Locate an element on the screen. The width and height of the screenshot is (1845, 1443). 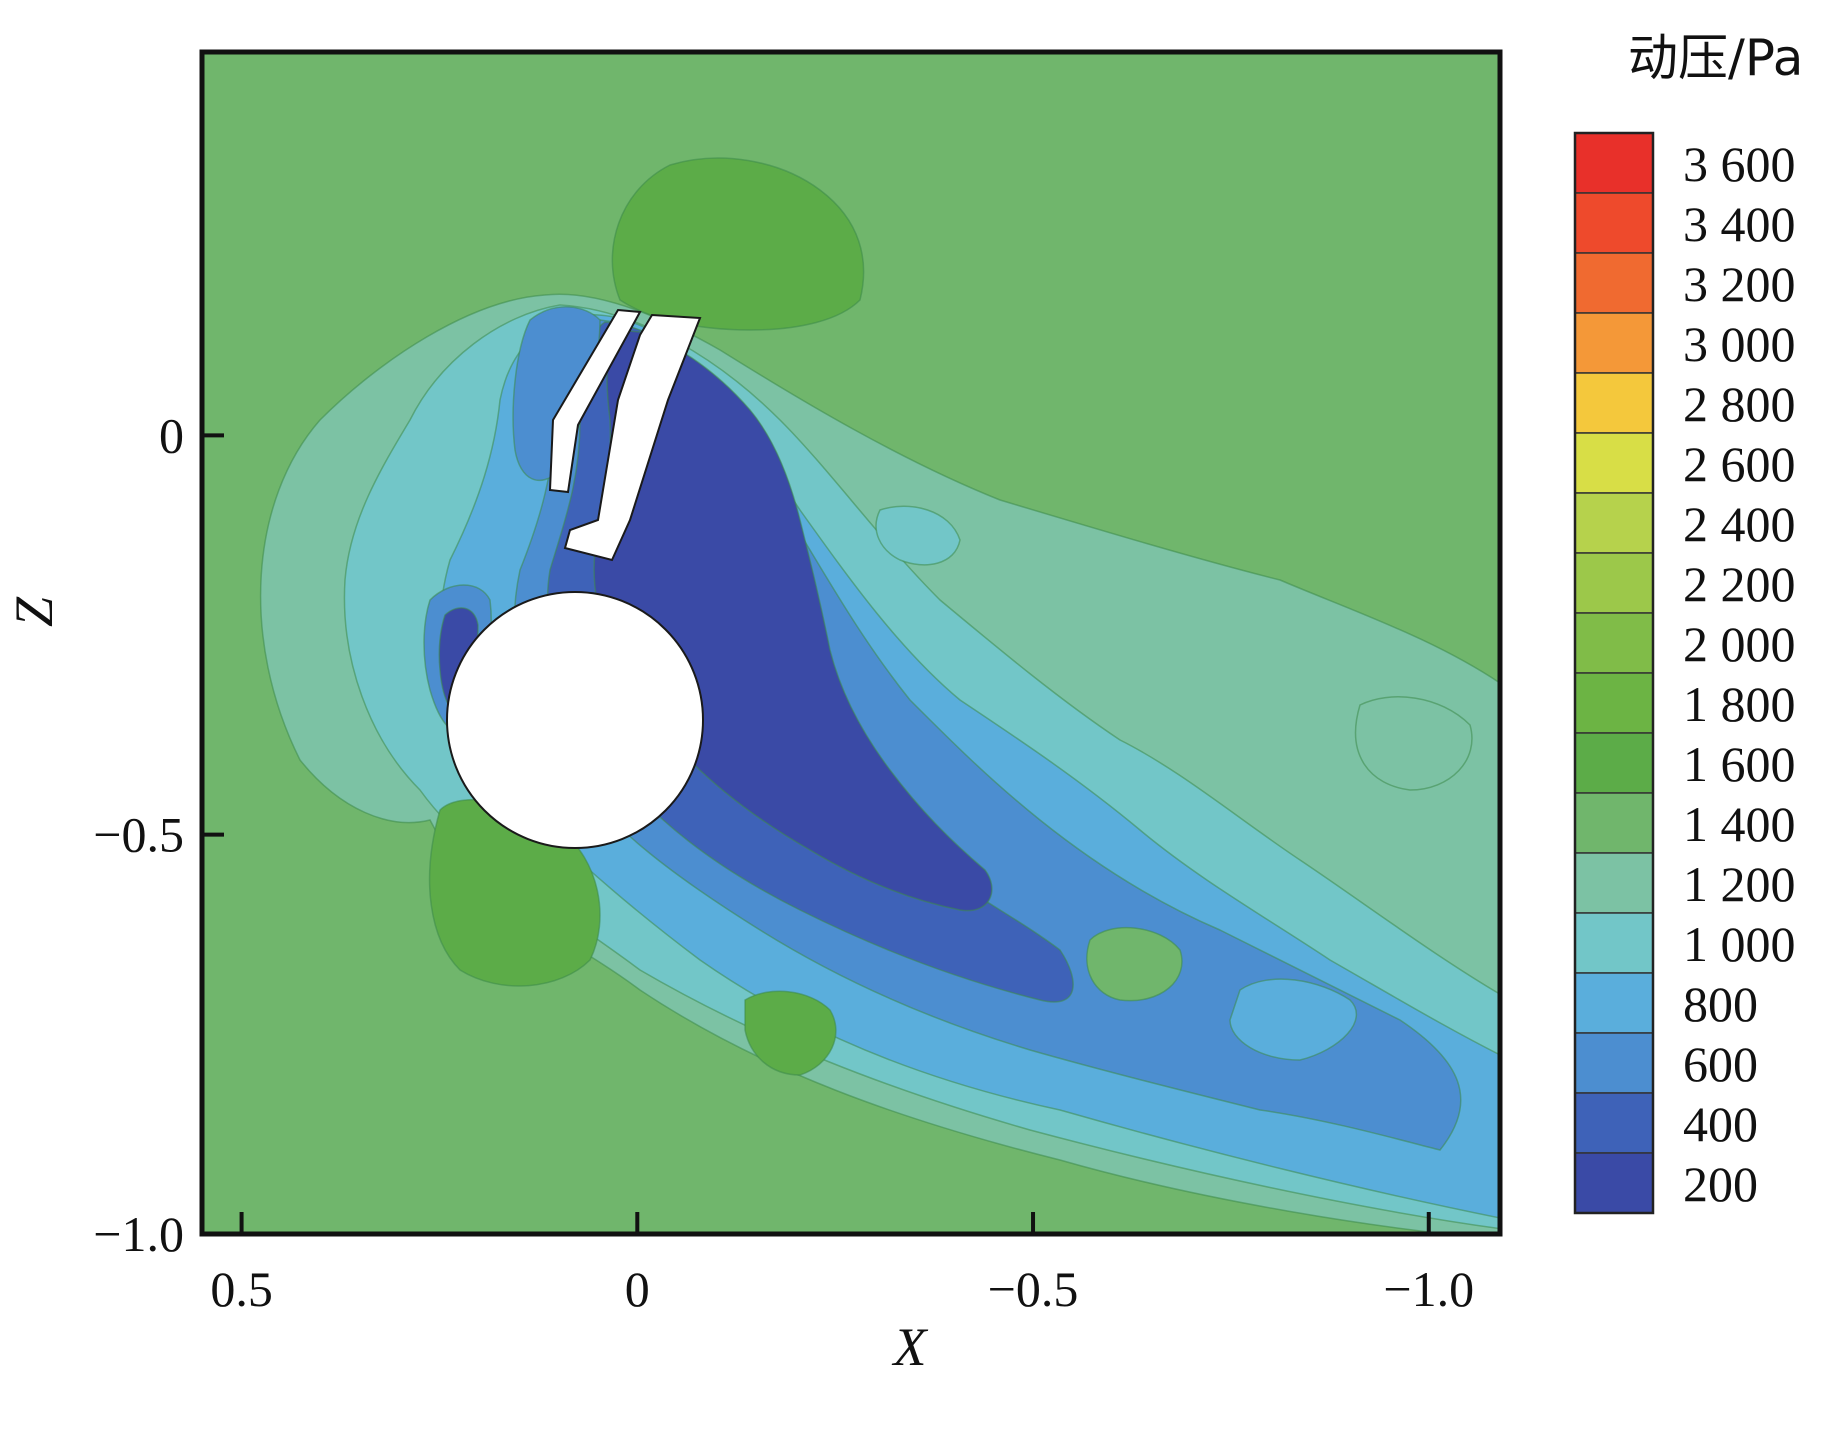
colorbar-label: 2 400 is located at coordinates (1739, 524).